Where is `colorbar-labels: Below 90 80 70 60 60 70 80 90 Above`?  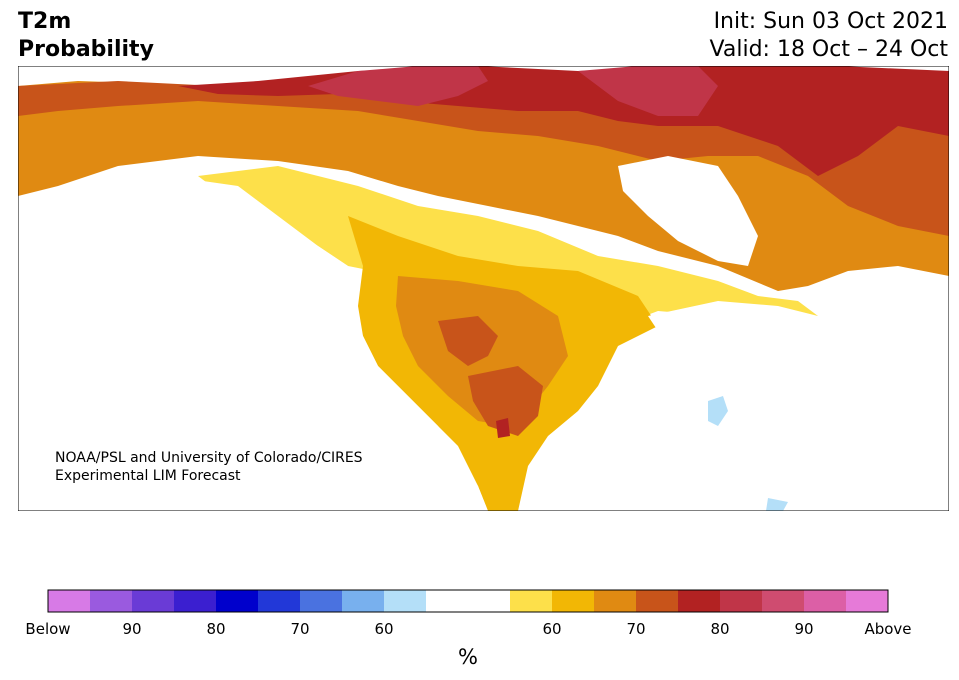 colorbar-labels: Below 90 80 70 60 60 70 80 90 Above is located at coordinates (479, 631).